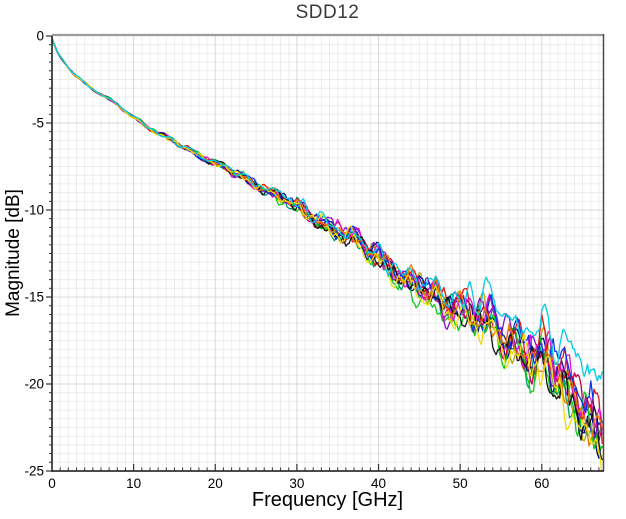 The image size is (626, 519). I want to click on chart-title: SDD12, so click(327, 12).